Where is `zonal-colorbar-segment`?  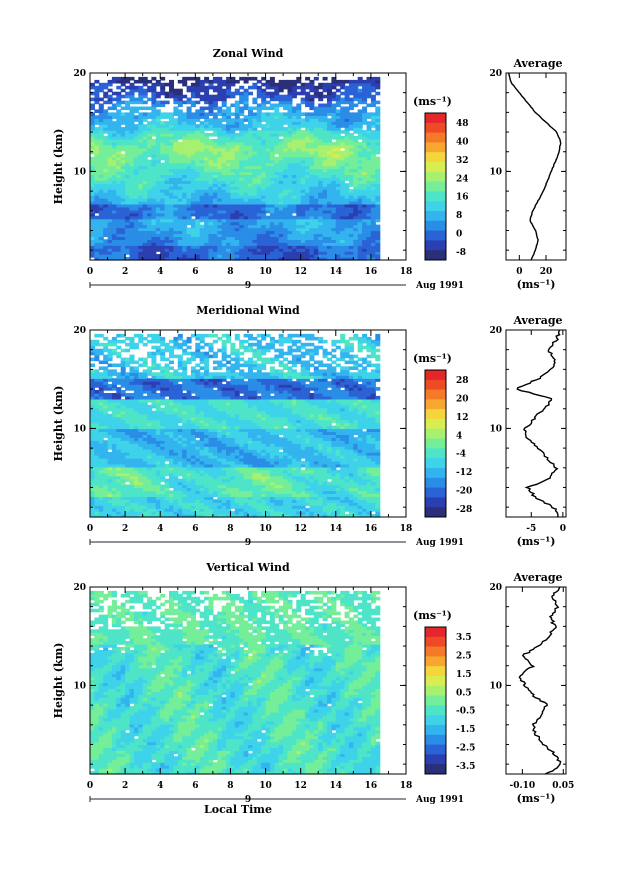
zonal-colorbar-segment is located at coordinates (435, 186).